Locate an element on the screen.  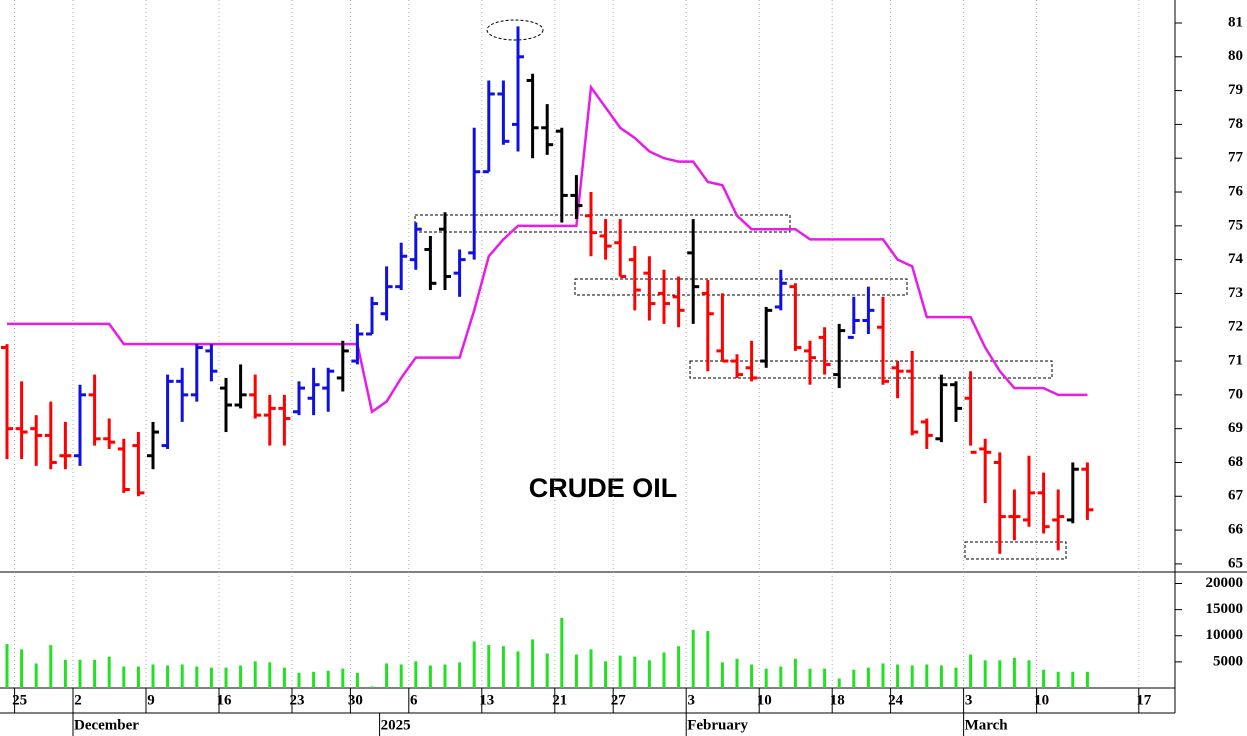
x-tick-label: 2 is located at coordinates (78, 700).